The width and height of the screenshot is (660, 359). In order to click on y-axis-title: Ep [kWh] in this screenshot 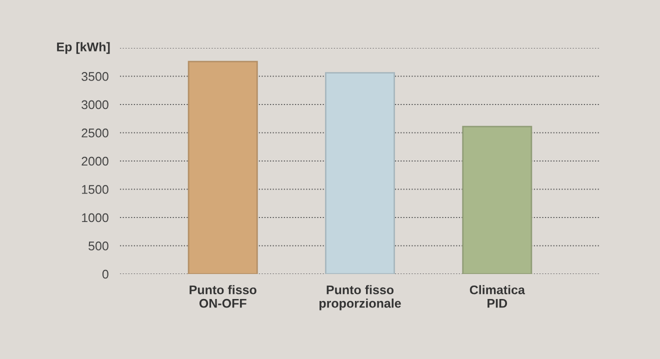, I will do `click(83, 48)`.